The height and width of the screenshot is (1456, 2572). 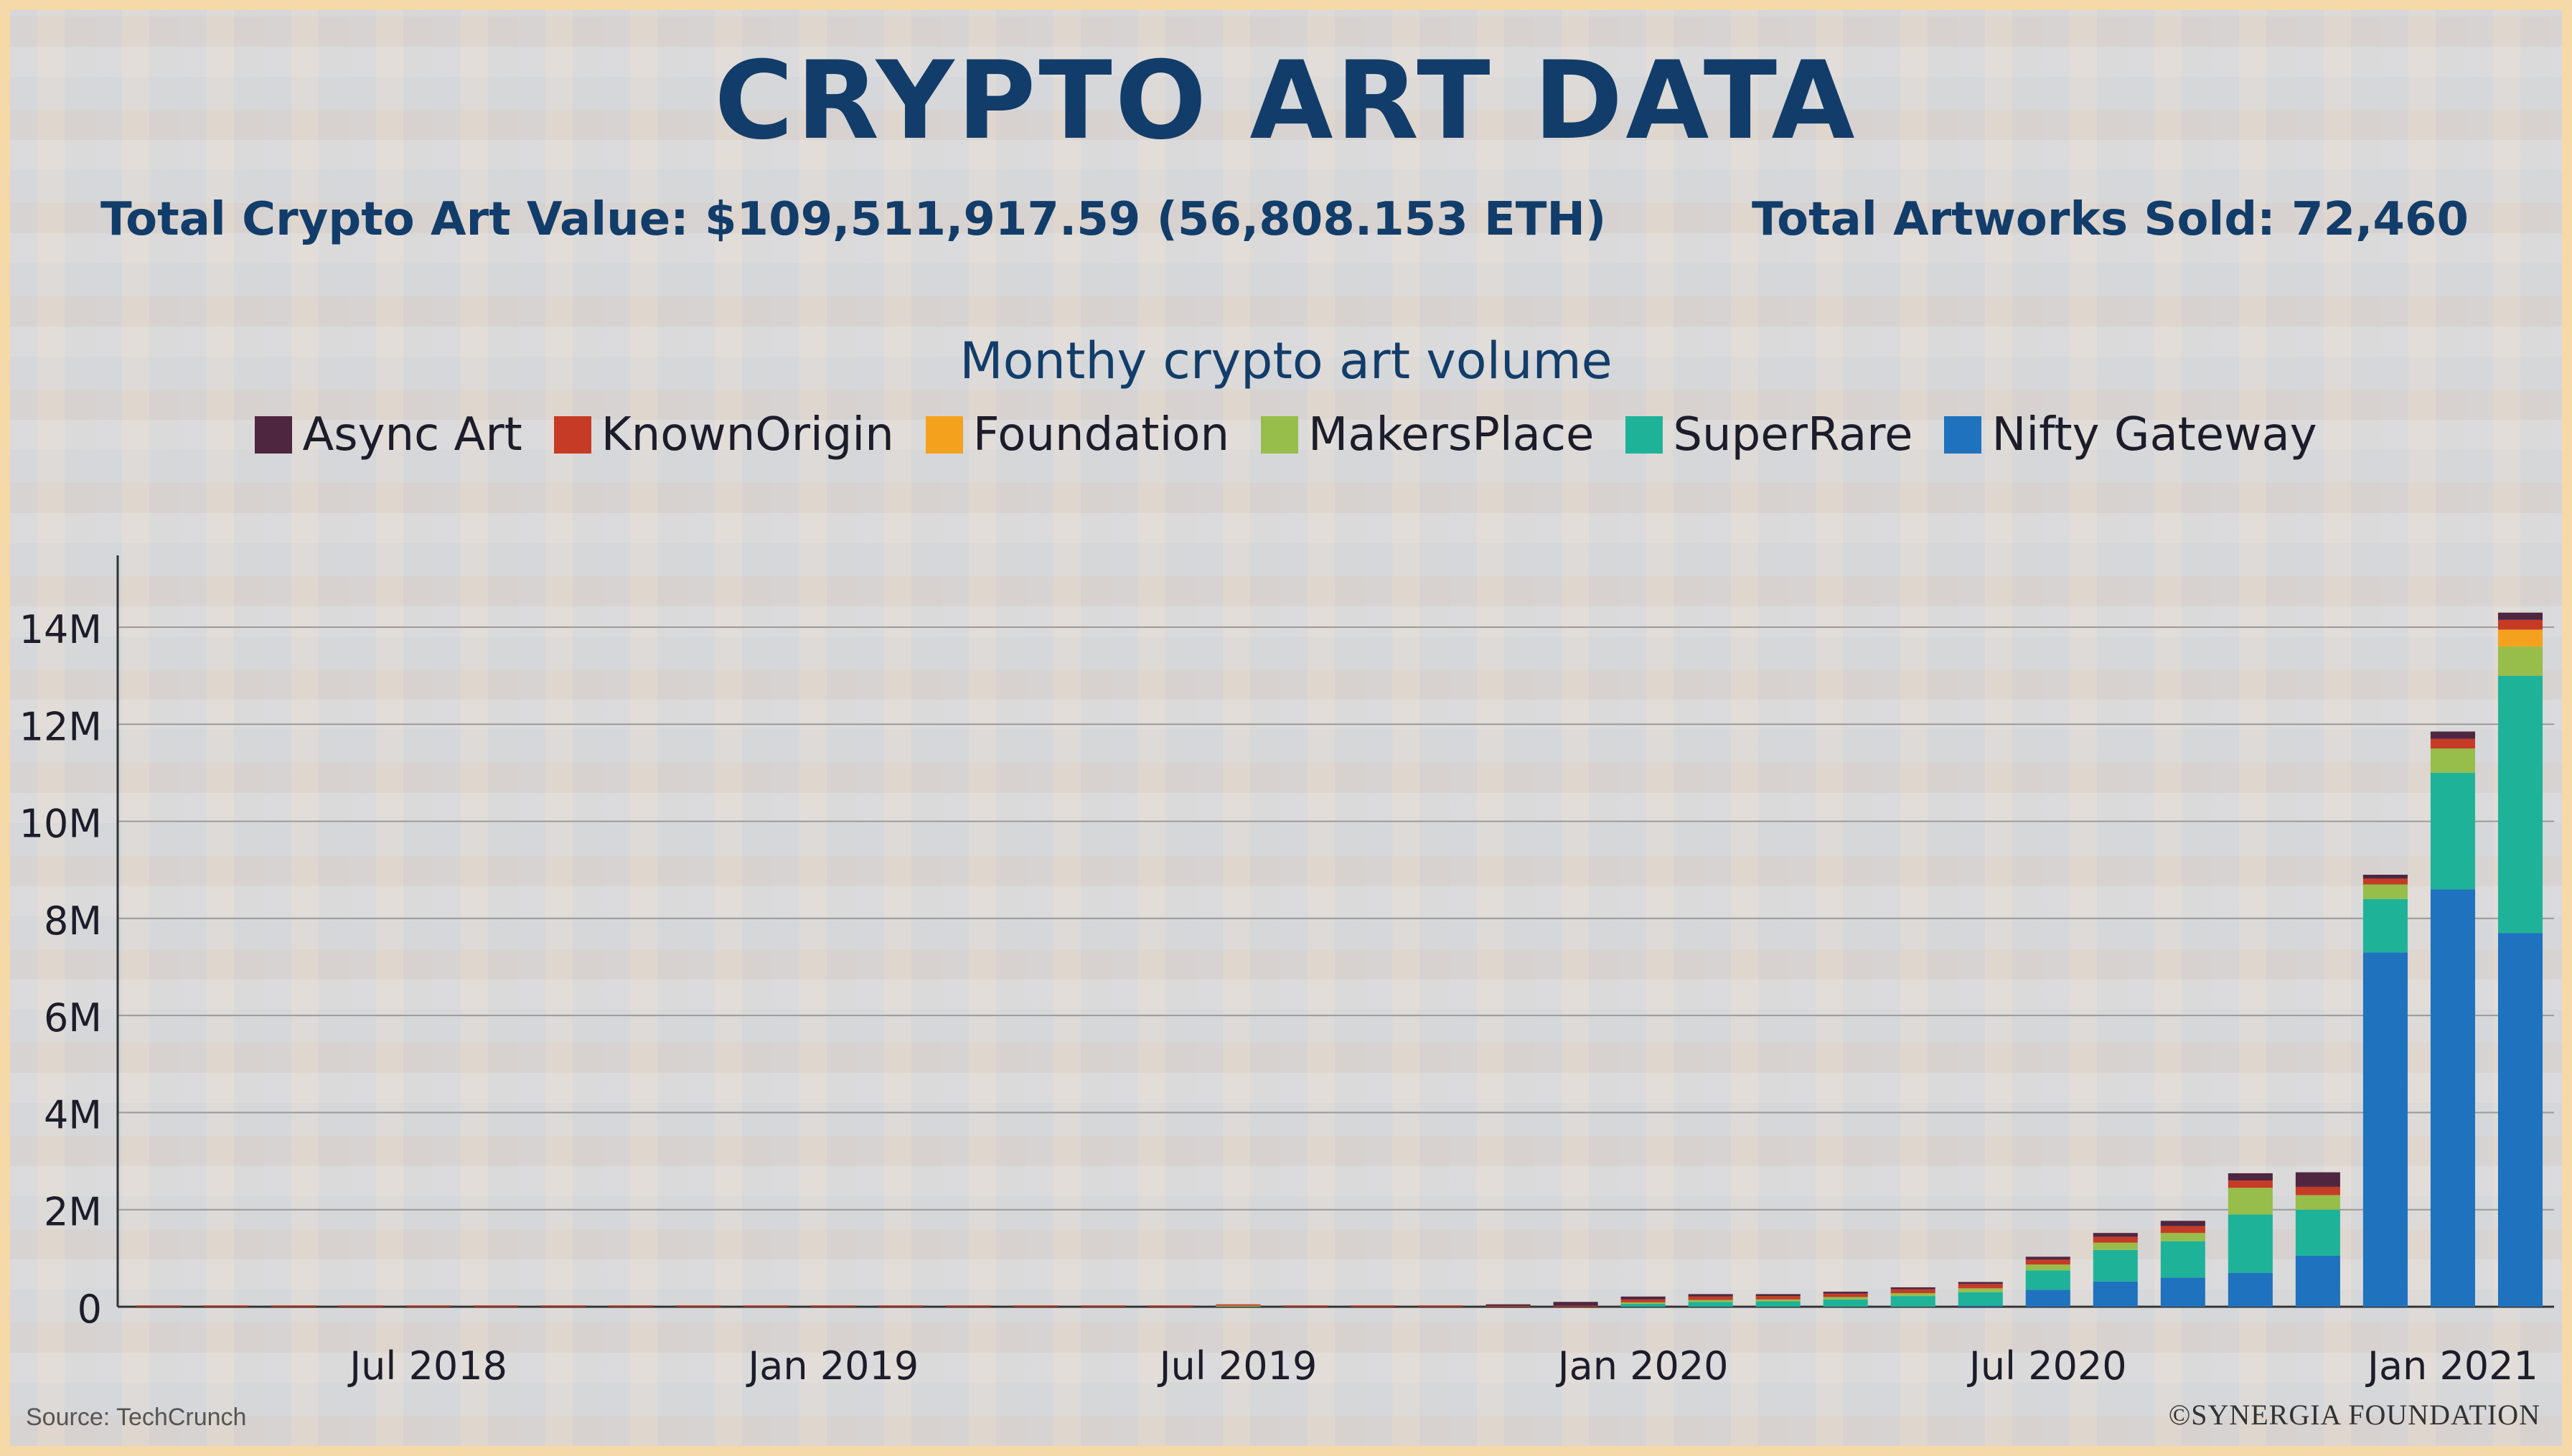 I want to click on legend-item-foundation: Foundation, so click(x=1077, y=434).